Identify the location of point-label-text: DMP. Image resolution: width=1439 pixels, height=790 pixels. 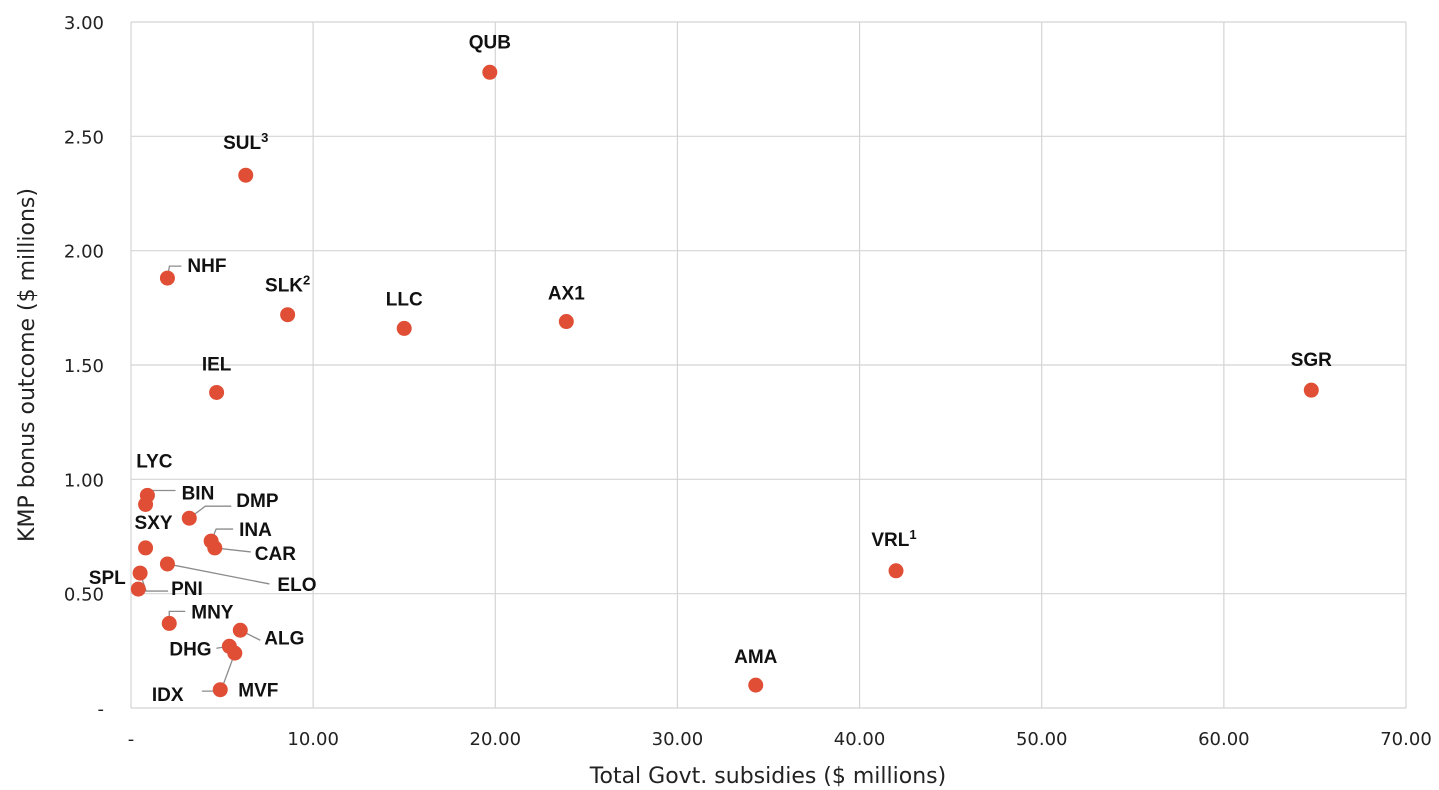
(257, 501).